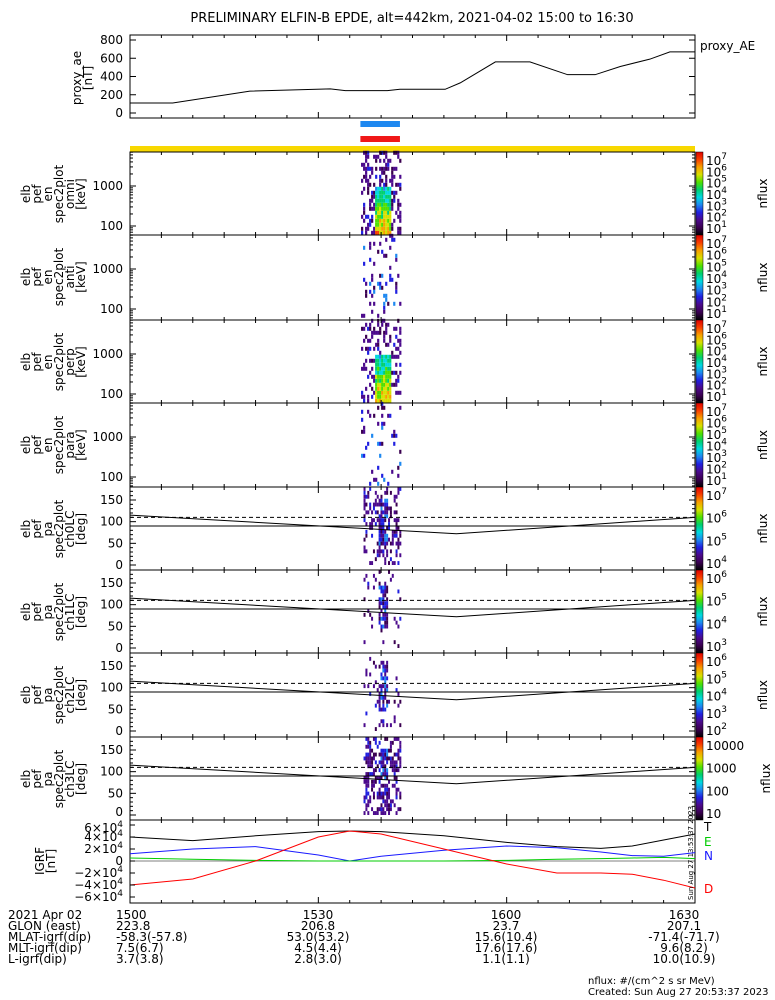 This screenshot has width=775, height=1000. I want to click on axis-label-line: elb, so click(26, 362).